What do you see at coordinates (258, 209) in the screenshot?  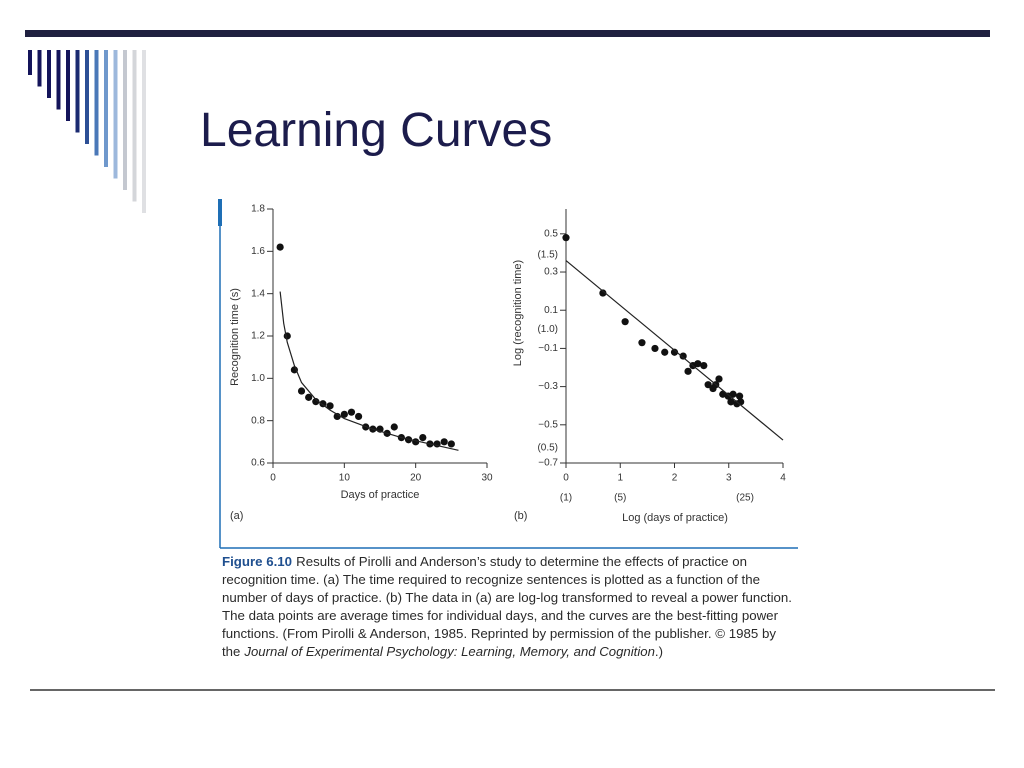 I see `y-tick-label: 1.8` at bounding box center [258, 209].